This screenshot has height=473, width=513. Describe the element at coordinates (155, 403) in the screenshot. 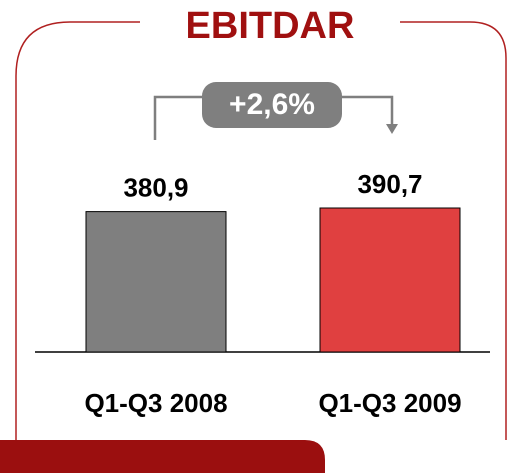

I see `x-tick-label: Q1-Q3 2008` at that location.